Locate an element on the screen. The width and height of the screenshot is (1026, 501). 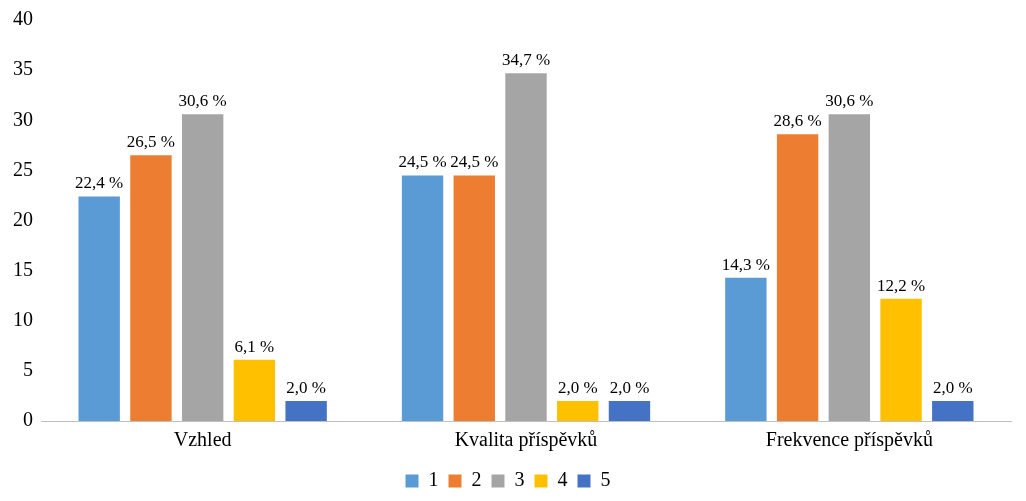
data-label: 6,1 % is located at coordinates (254, 346).